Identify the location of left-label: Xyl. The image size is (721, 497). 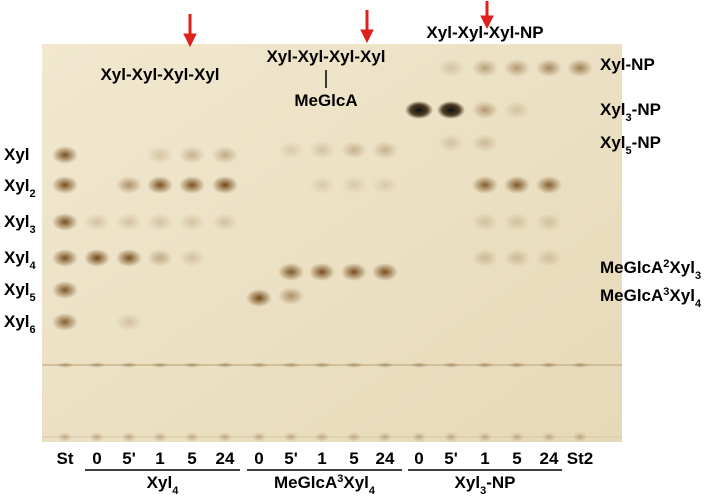
(17, 154).